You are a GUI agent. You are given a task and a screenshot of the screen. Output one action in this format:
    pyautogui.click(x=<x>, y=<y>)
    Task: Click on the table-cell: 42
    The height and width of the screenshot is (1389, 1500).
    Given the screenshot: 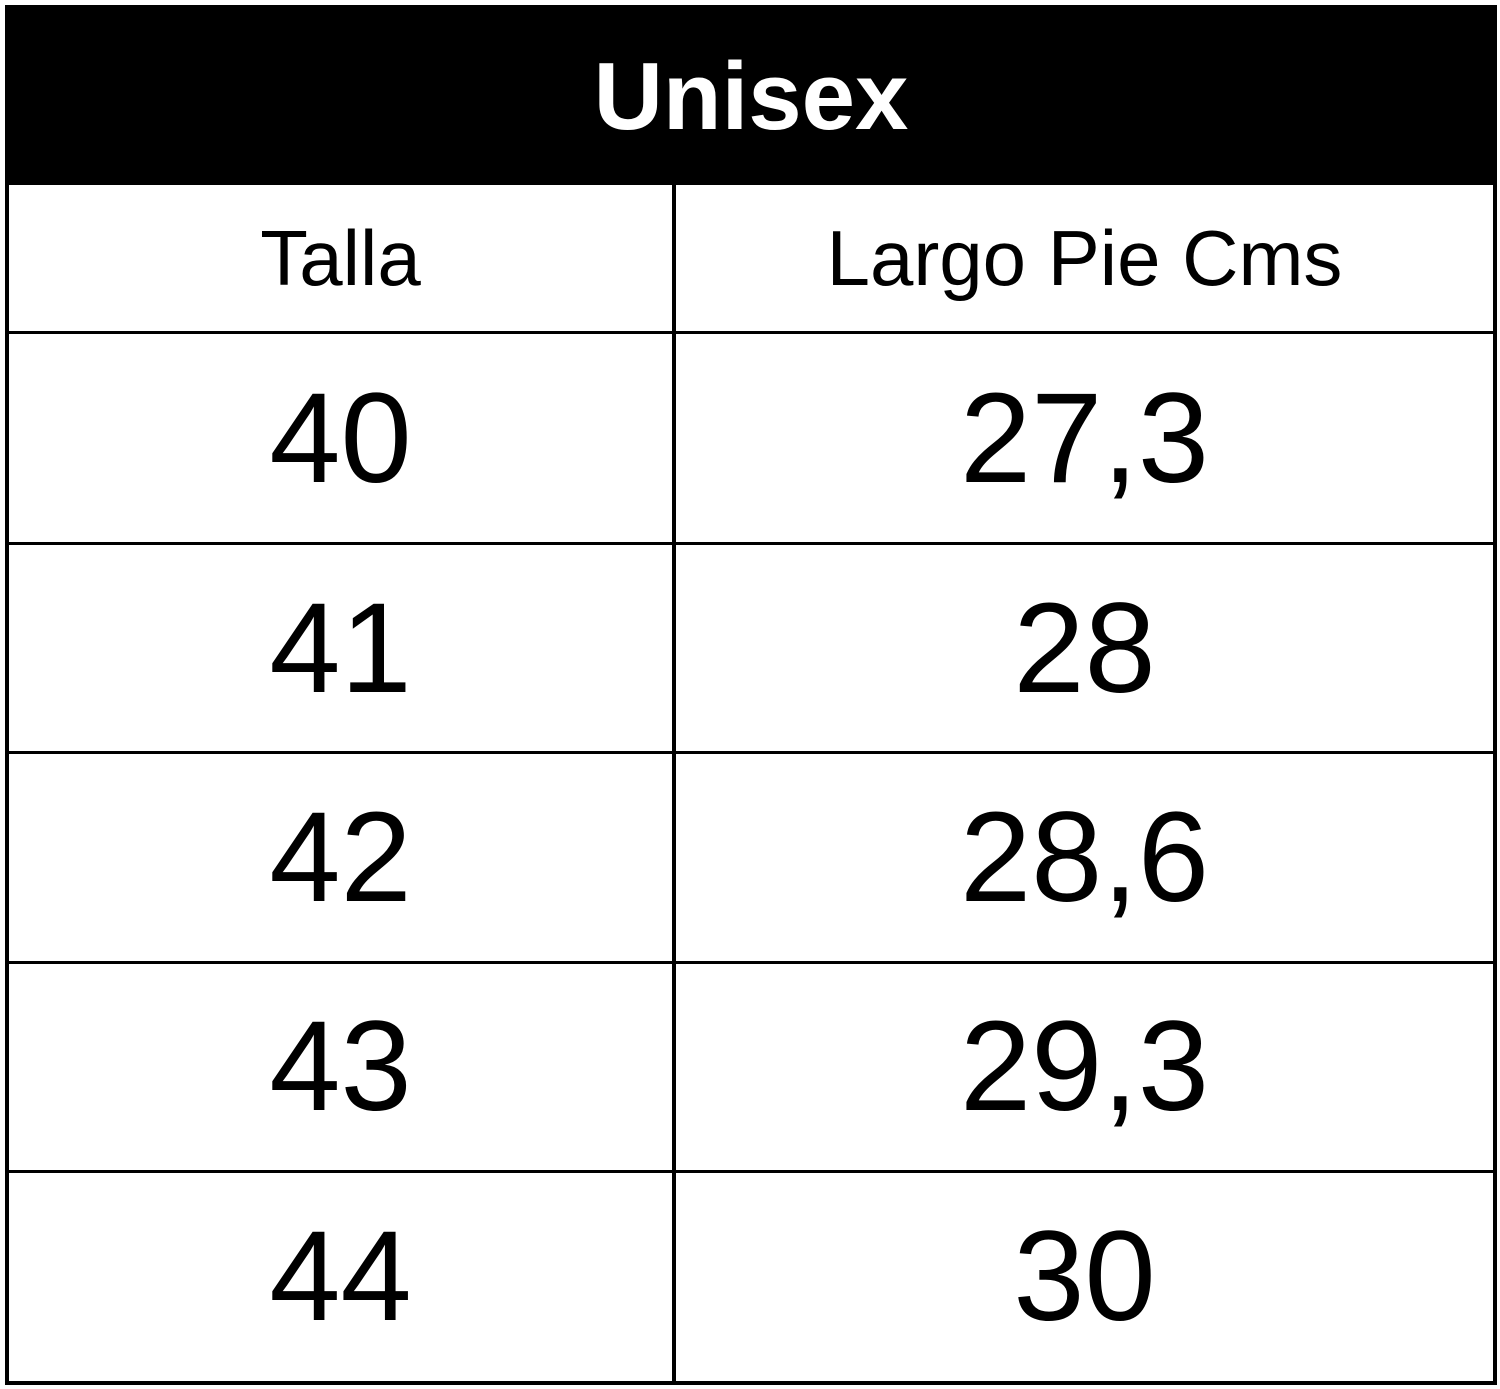 What is the action you would take?
    pyautogui.click(x=340, y=857)
    